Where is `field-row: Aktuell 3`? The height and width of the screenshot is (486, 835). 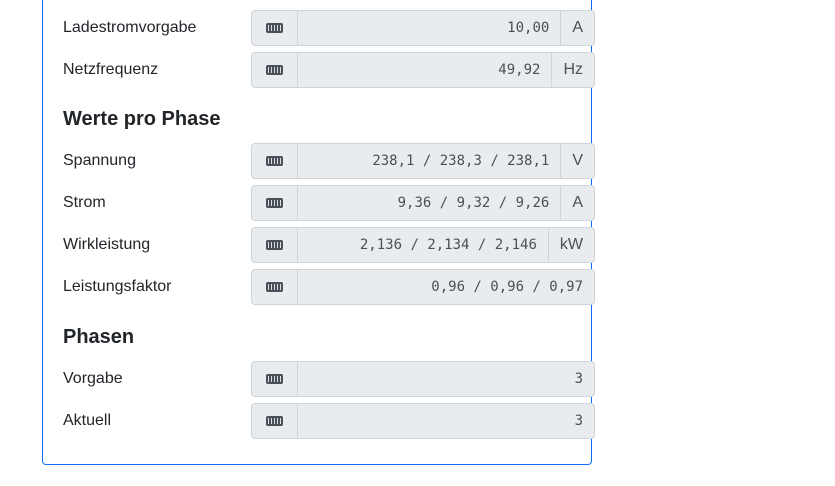
field-row: Aktuell 3 is located at coordinates (329, 421).